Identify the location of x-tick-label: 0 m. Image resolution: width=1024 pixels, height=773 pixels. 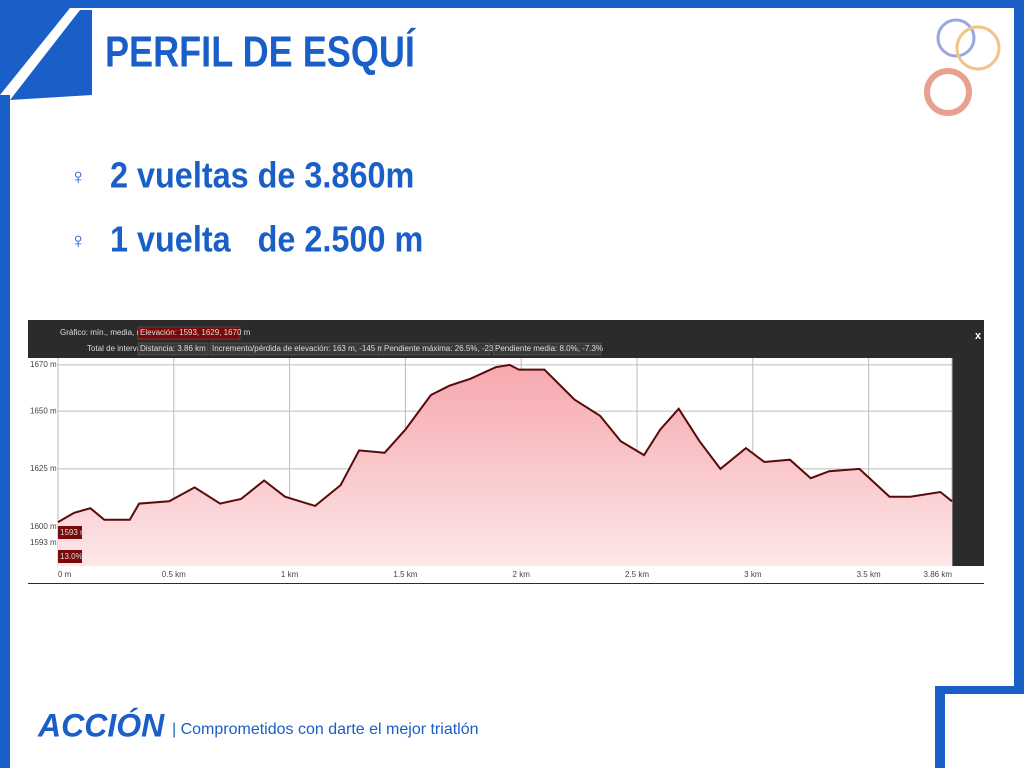
(65, 574).